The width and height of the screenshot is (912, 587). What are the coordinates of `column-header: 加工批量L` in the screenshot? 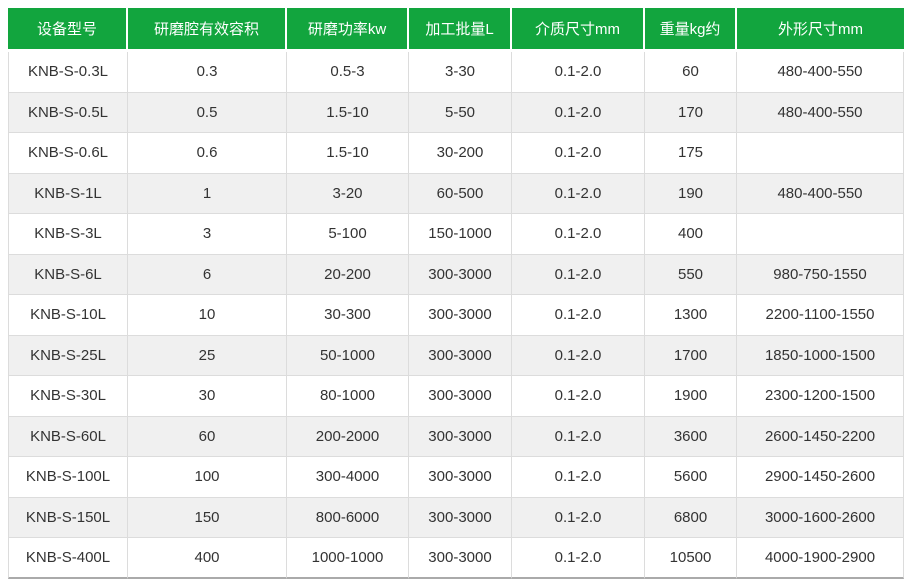 It's located at (460, 30).